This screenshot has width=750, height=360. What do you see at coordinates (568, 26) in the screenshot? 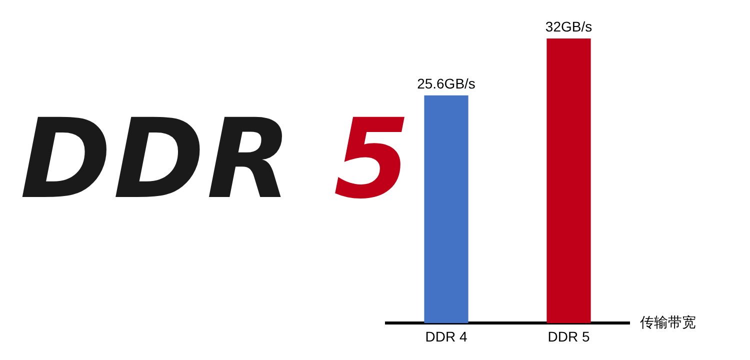
I see `data-label: 32GB/s` at bounding box center [568, 26].